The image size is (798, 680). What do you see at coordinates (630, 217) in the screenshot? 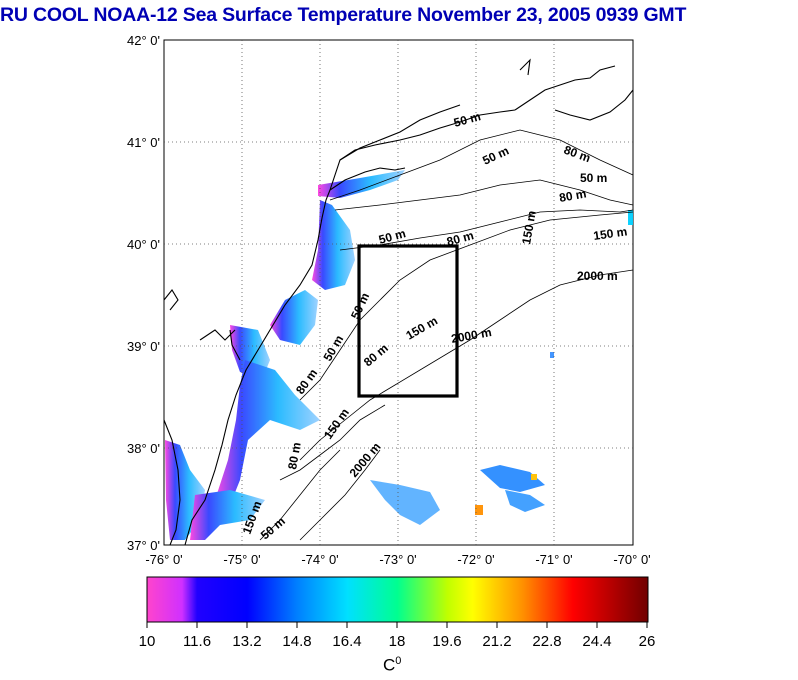
I see `sst-patch-ne` at bounding box center [630, 217].